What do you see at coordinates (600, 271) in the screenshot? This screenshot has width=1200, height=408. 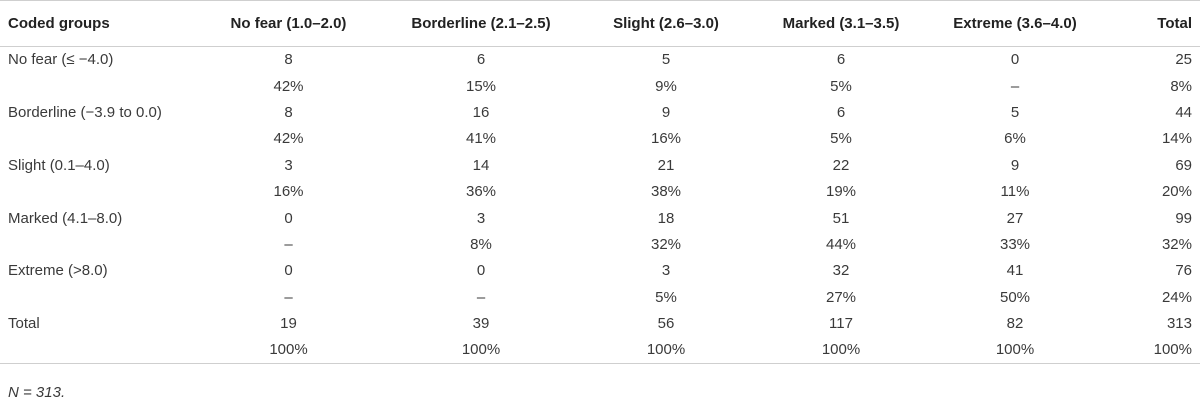 I see `table-row: Extreme (>8.0) 0 0 3 32 41 76` at bounding box center [600, 271].